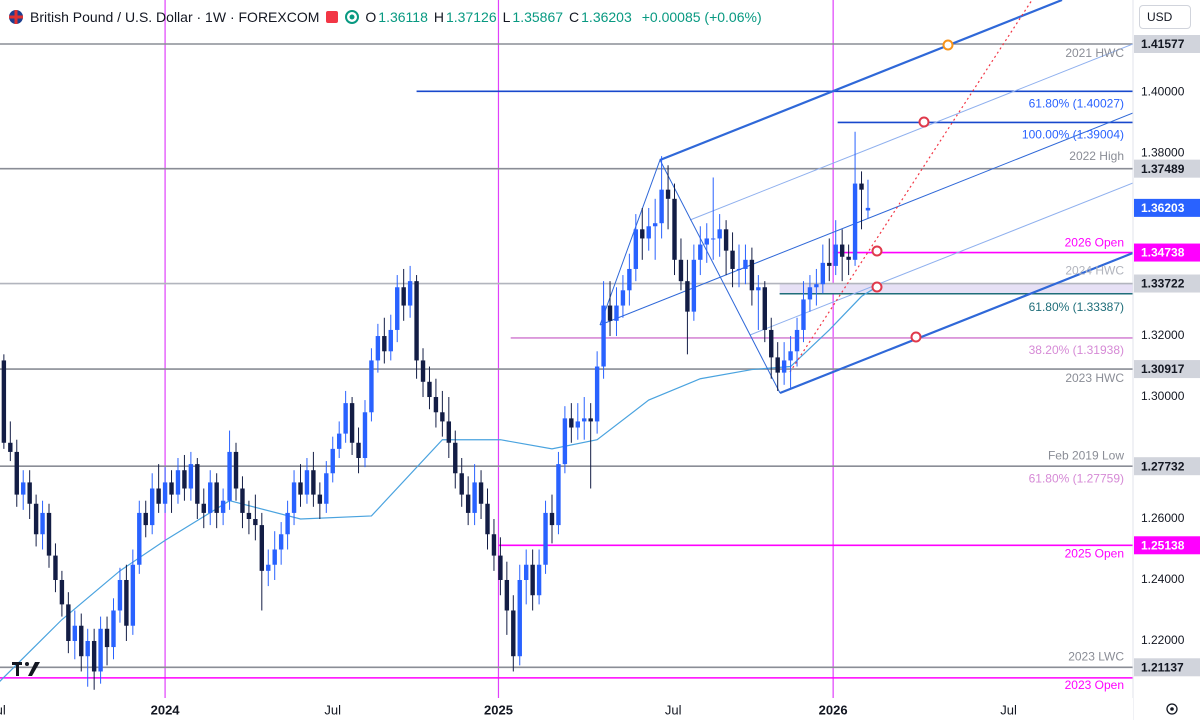  What do you see at coordinates (912, 191) in the screenshot?
I see `markers` at bounding box center [912, 191].